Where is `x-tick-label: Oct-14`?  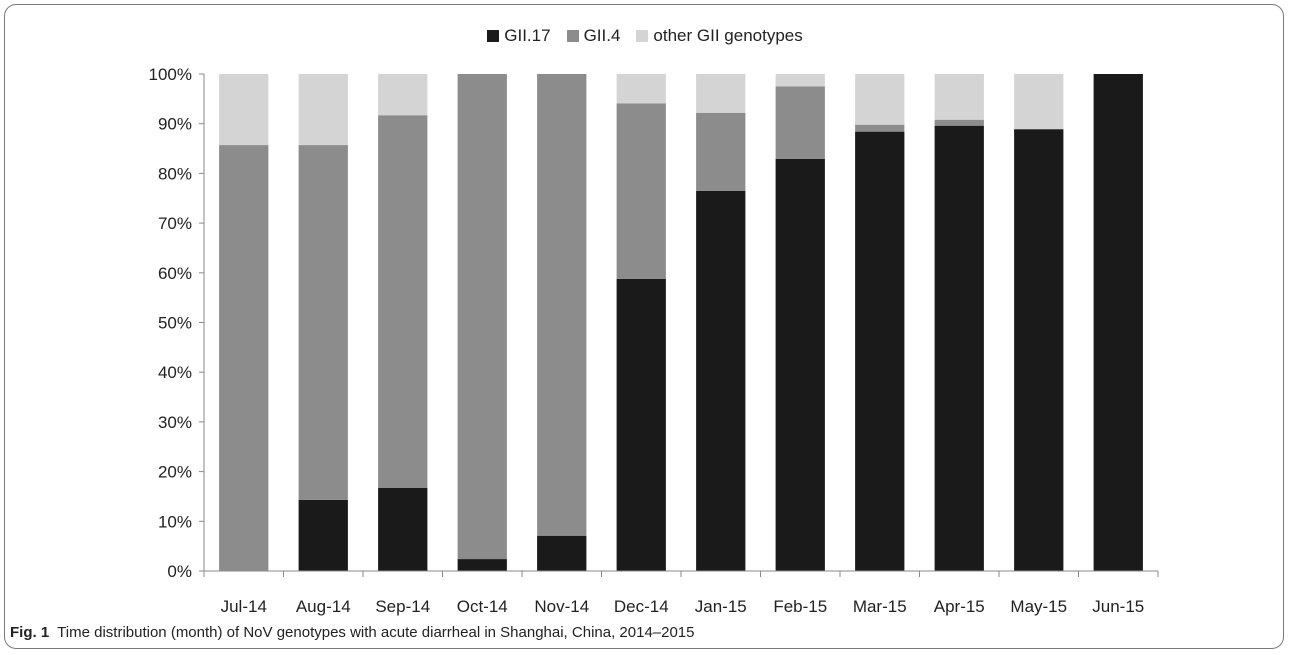 x-tick-label: Oct-14 is located at coordinates (482, 606).